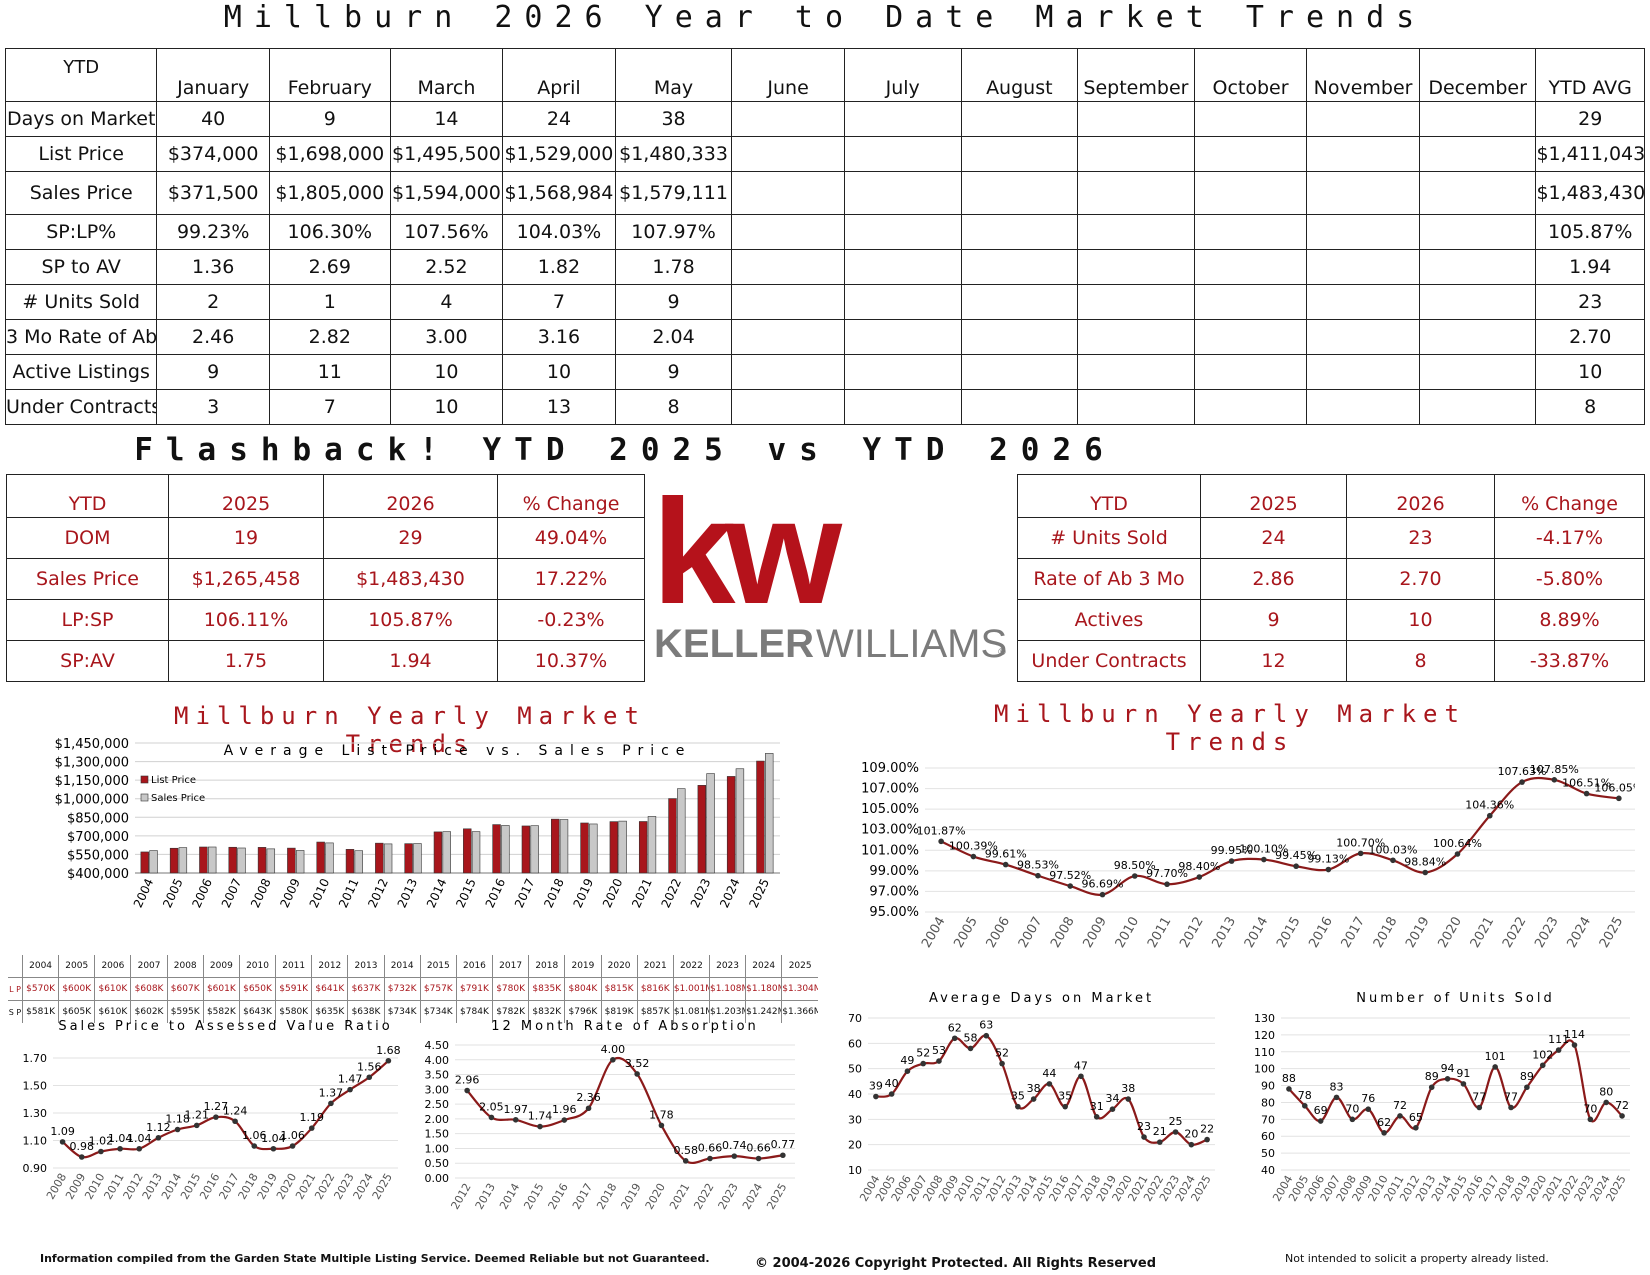 The height and width of the screenshot is (1275, 1650). I want to click on data-label: 94, so click(1448, 1068).